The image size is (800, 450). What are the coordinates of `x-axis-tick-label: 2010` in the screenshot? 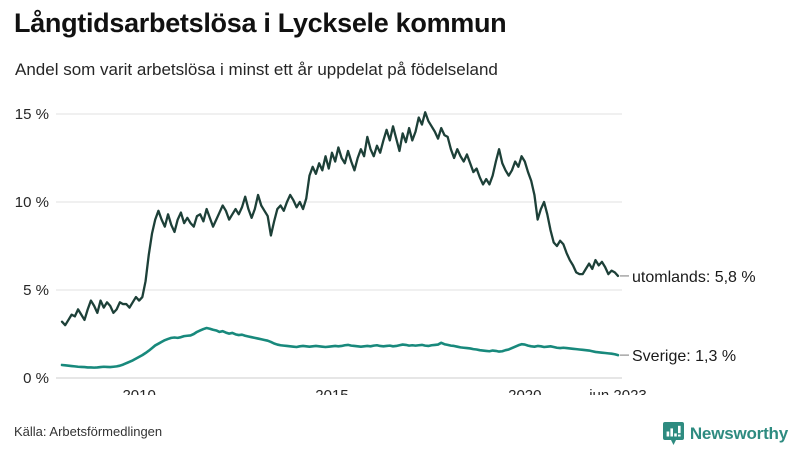 It's located at (138, 391).